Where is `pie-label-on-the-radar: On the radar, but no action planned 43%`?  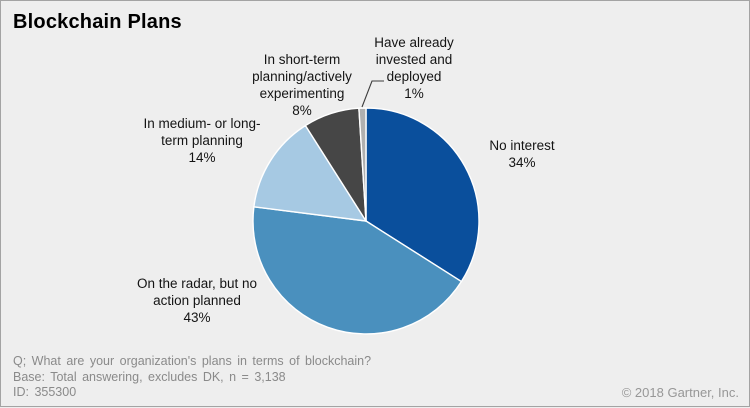 pie-label-on-the-radar: On the radar, but no action planned 43% is located at coordinates (197, 300).